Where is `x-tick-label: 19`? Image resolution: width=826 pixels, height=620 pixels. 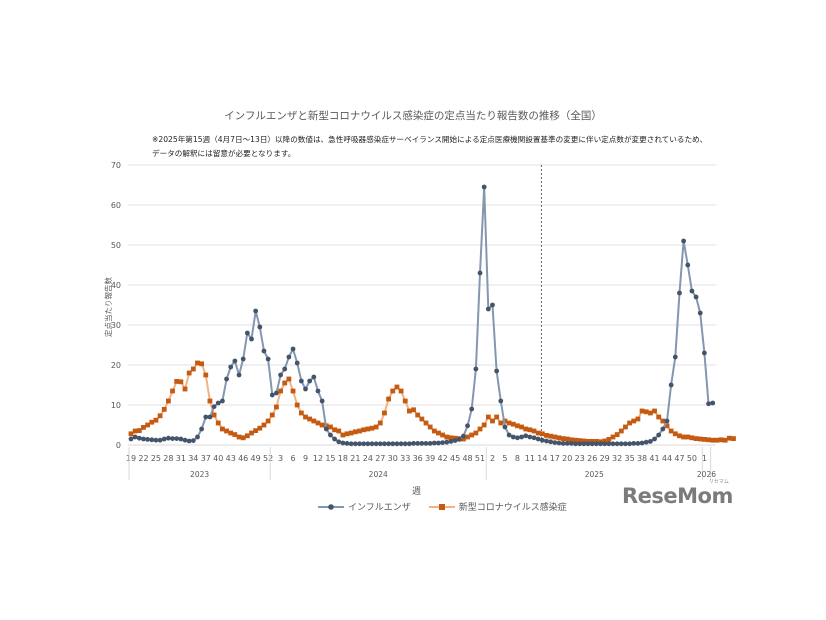 x-tick-label: 19 is located at coordinates (131, 458).